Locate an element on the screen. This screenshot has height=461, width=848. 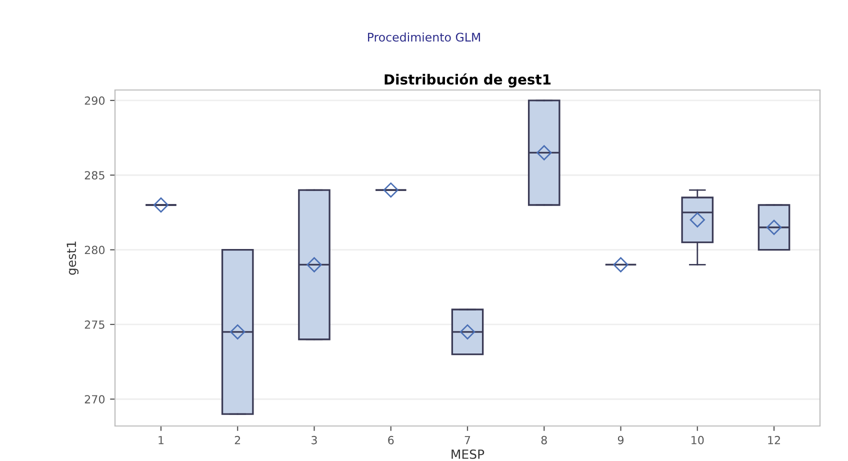
x-axis-title: MESP is located at coordinates (468, 454).